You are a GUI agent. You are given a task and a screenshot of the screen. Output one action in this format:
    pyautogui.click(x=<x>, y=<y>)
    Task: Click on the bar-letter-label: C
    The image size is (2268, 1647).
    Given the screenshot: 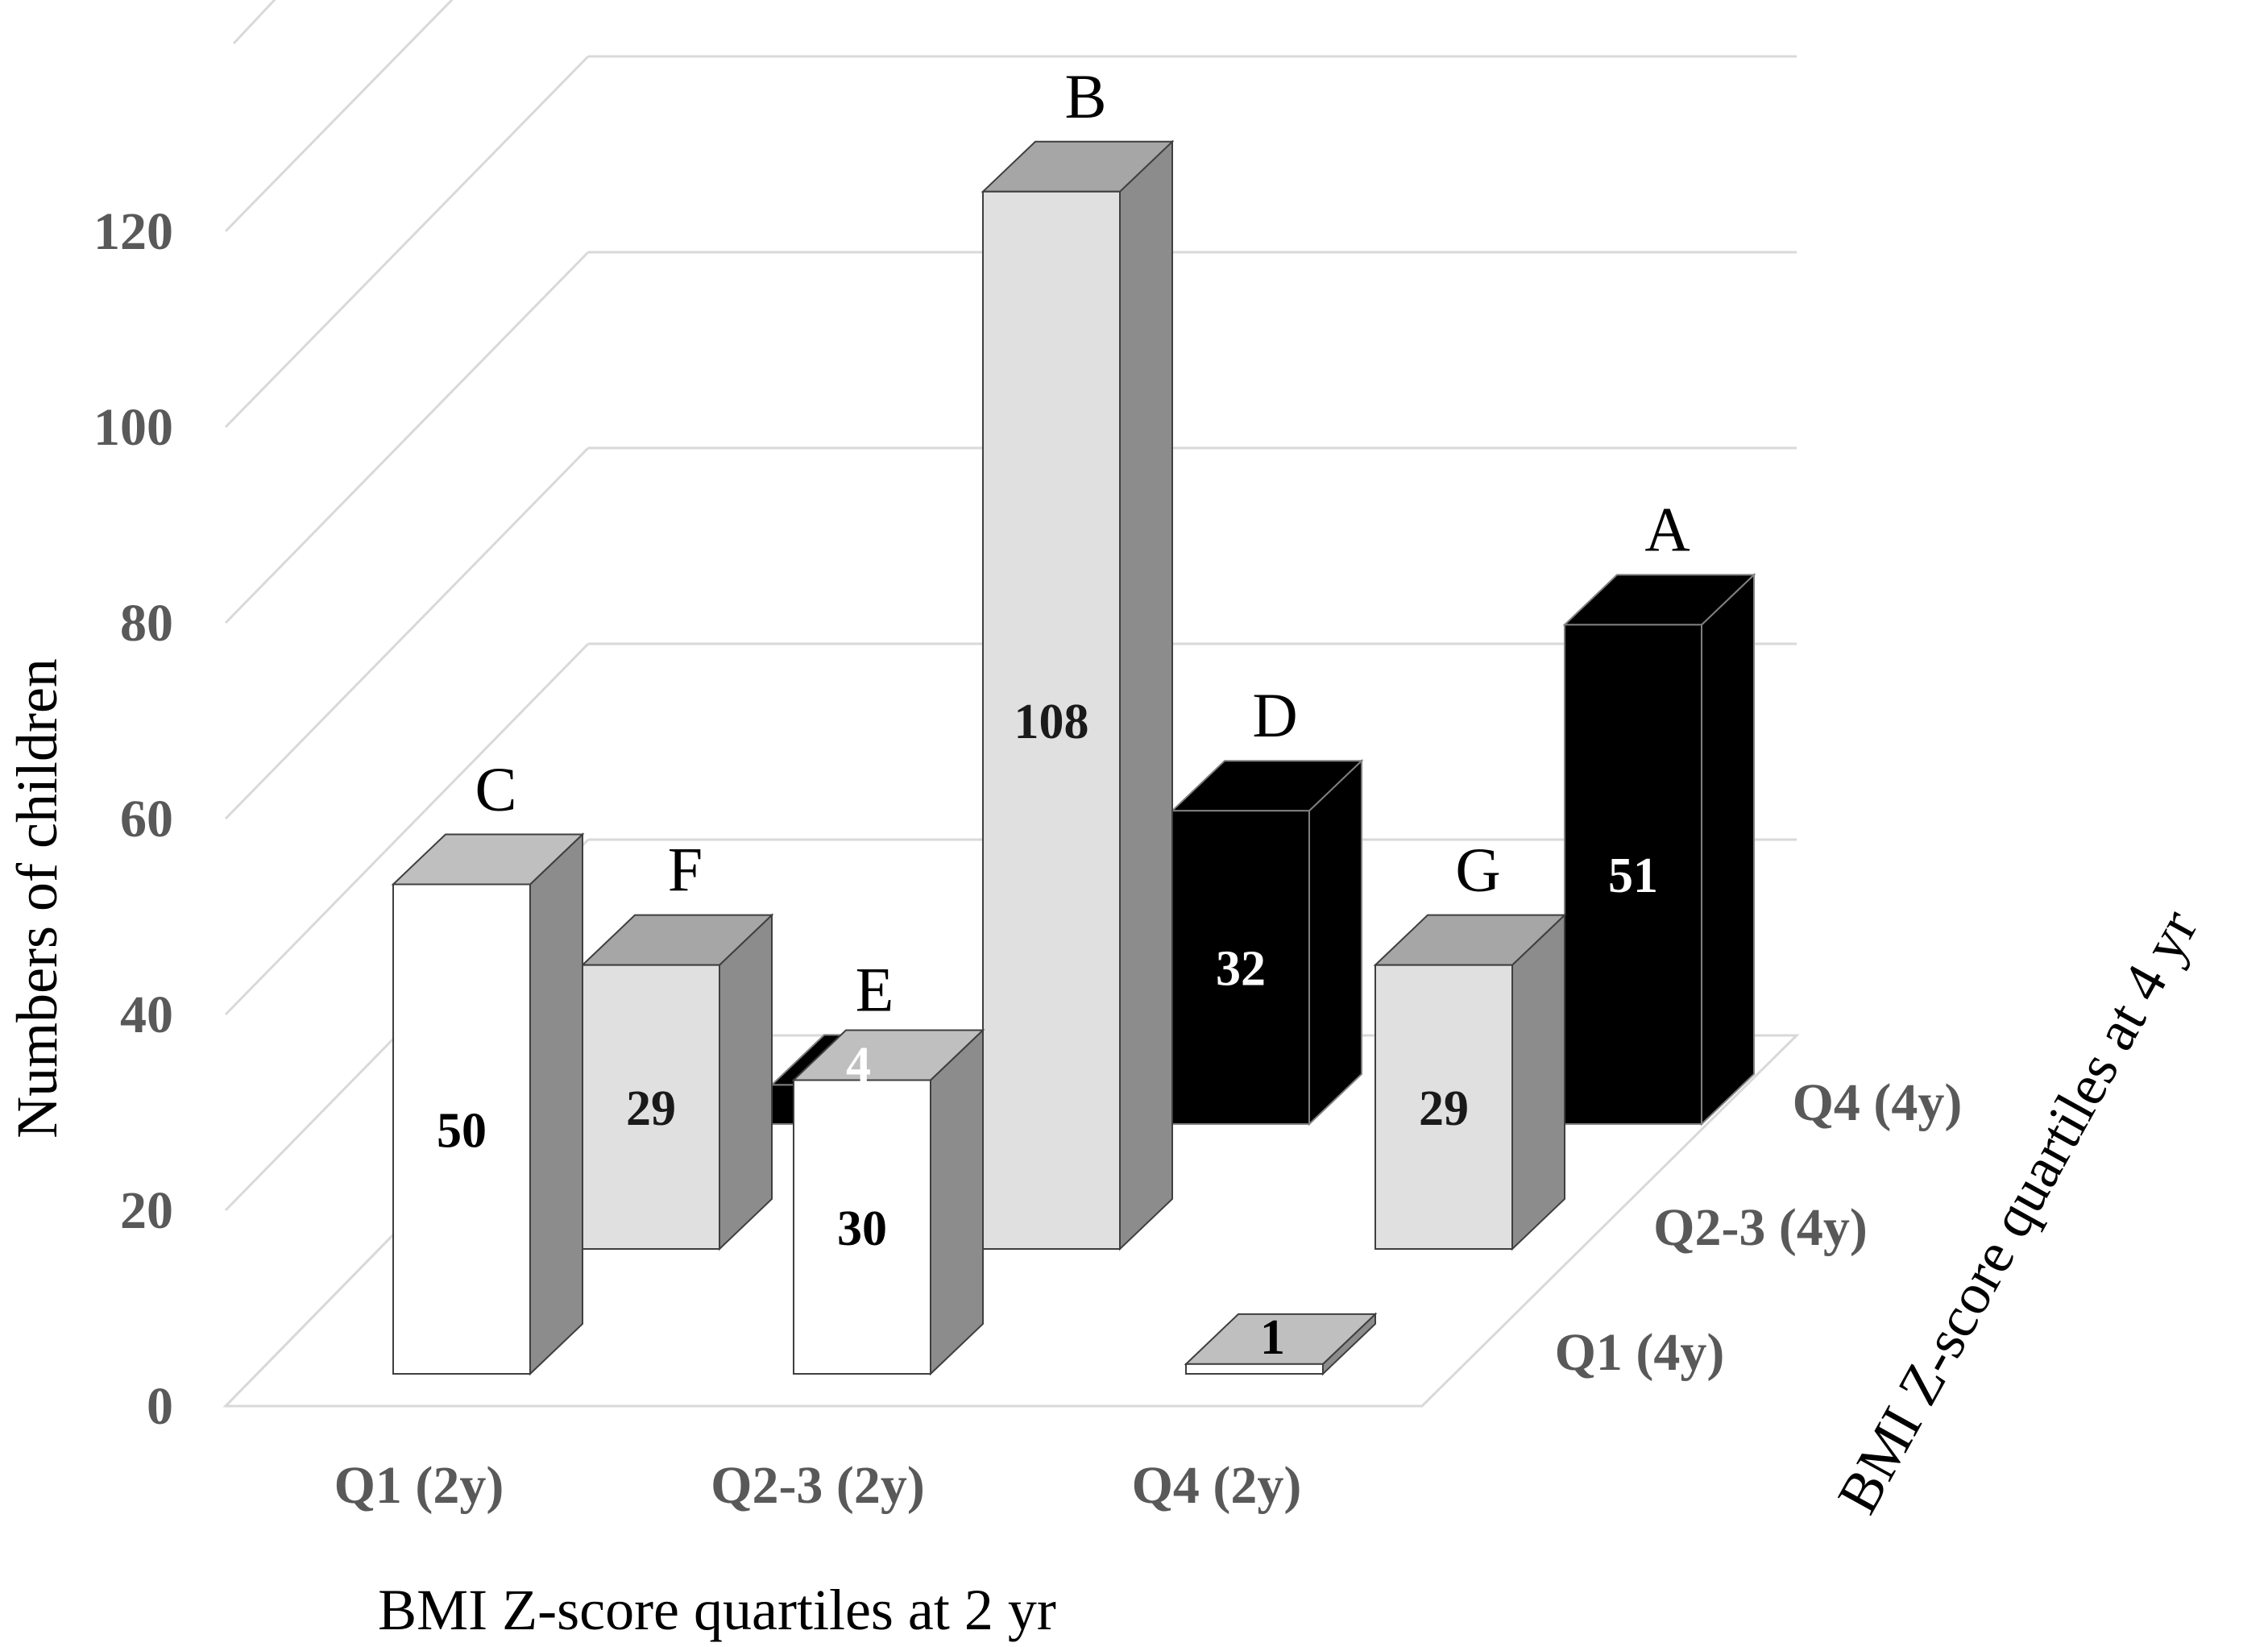 What is the action you would take?
    pyautogui.click(x=496, y=789)
    